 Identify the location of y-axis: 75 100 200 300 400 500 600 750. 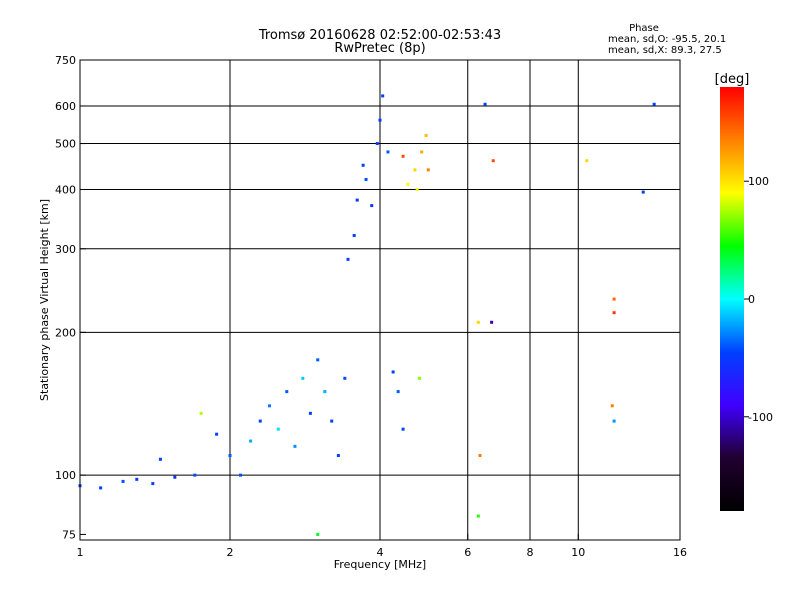
(70, 297).